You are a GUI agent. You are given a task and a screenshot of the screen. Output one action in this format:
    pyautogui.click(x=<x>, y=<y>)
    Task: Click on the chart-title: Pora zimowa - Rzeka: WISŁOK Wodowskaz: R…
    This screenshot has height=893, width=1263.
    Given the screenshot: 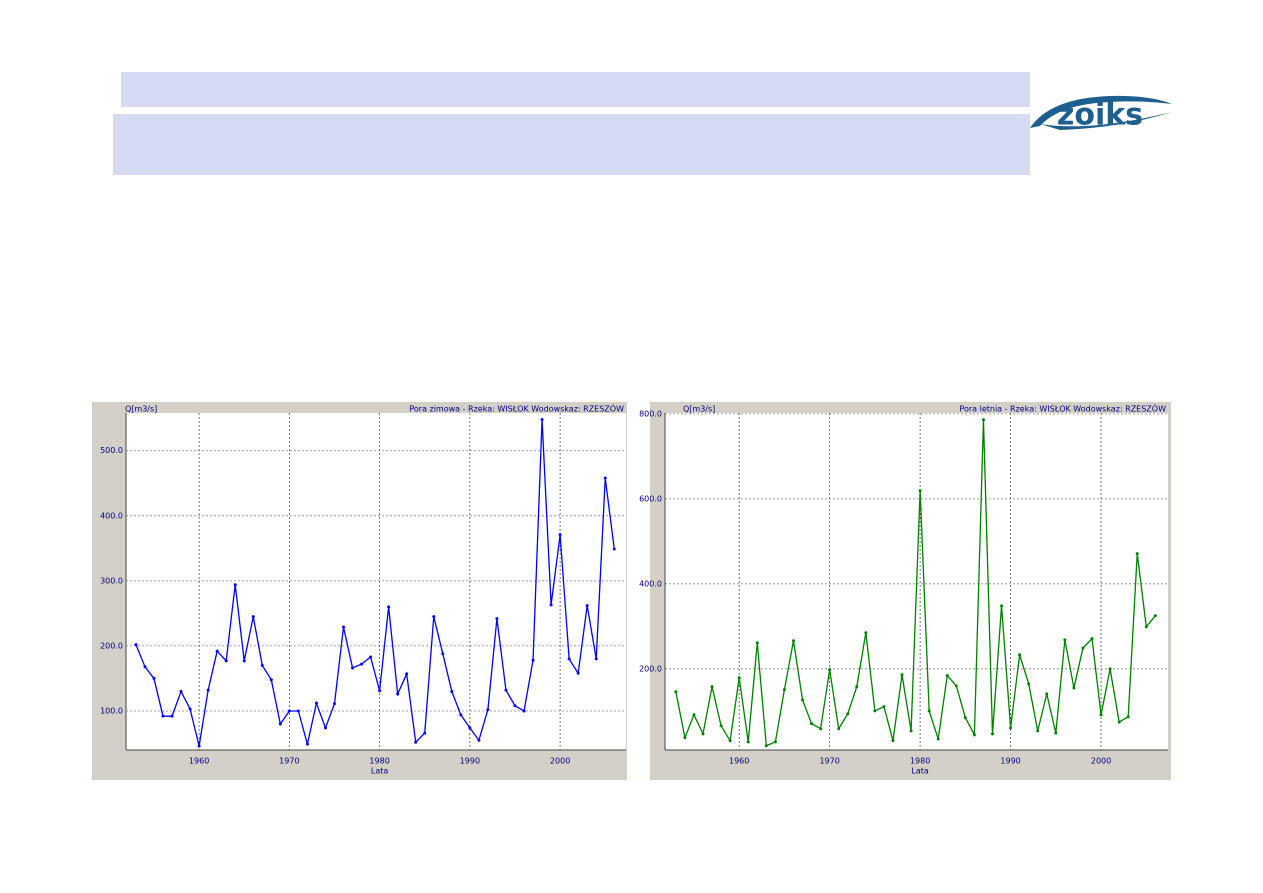 What is the action you would take?
    pyautogui.click(x=516, y=408)
    